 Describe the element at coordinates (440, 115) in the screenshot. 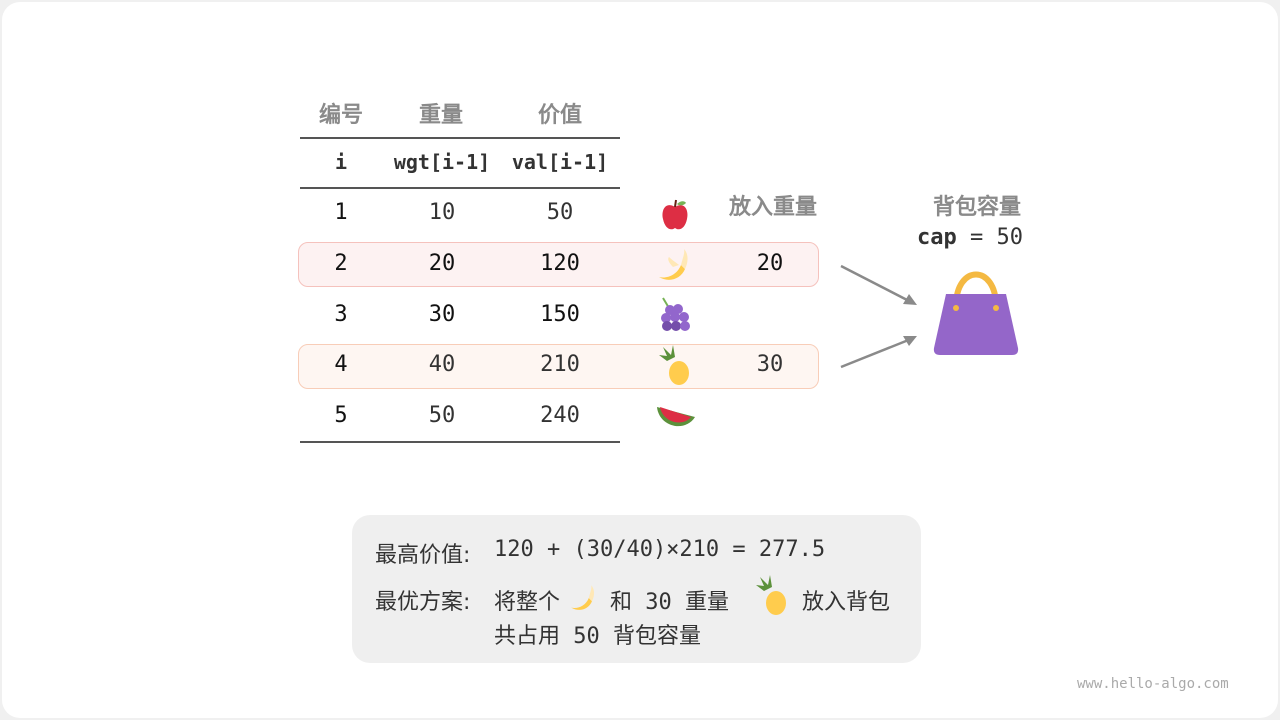

I see `header-weight: 重量` at that location.